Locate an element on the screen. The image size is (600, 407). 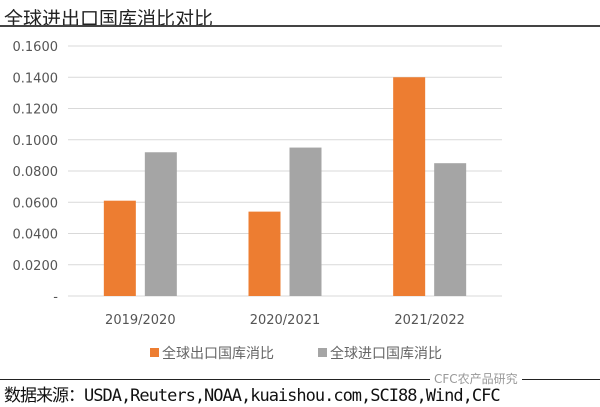
y-tick-label: - is located at coordinates (55, 297).